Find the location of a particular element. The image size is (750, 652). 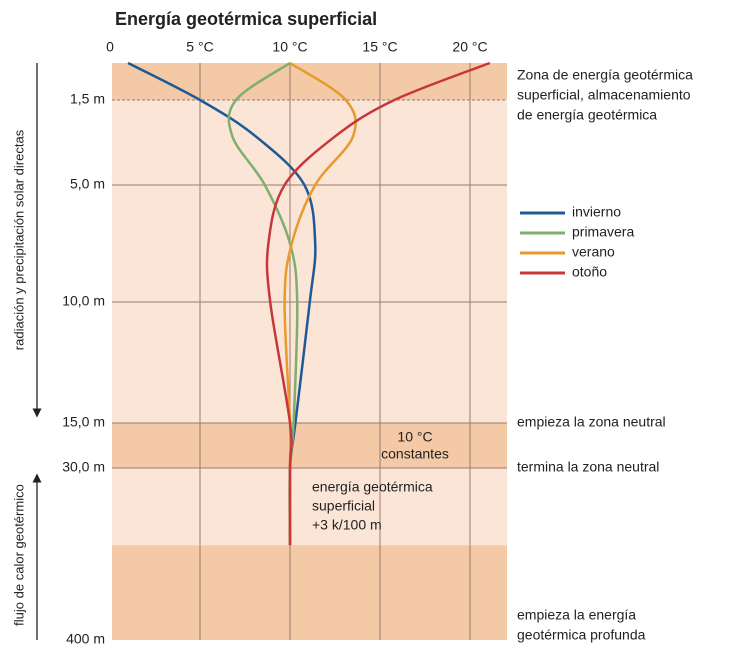

annotation: constantes is located at coordinates (415, 454).